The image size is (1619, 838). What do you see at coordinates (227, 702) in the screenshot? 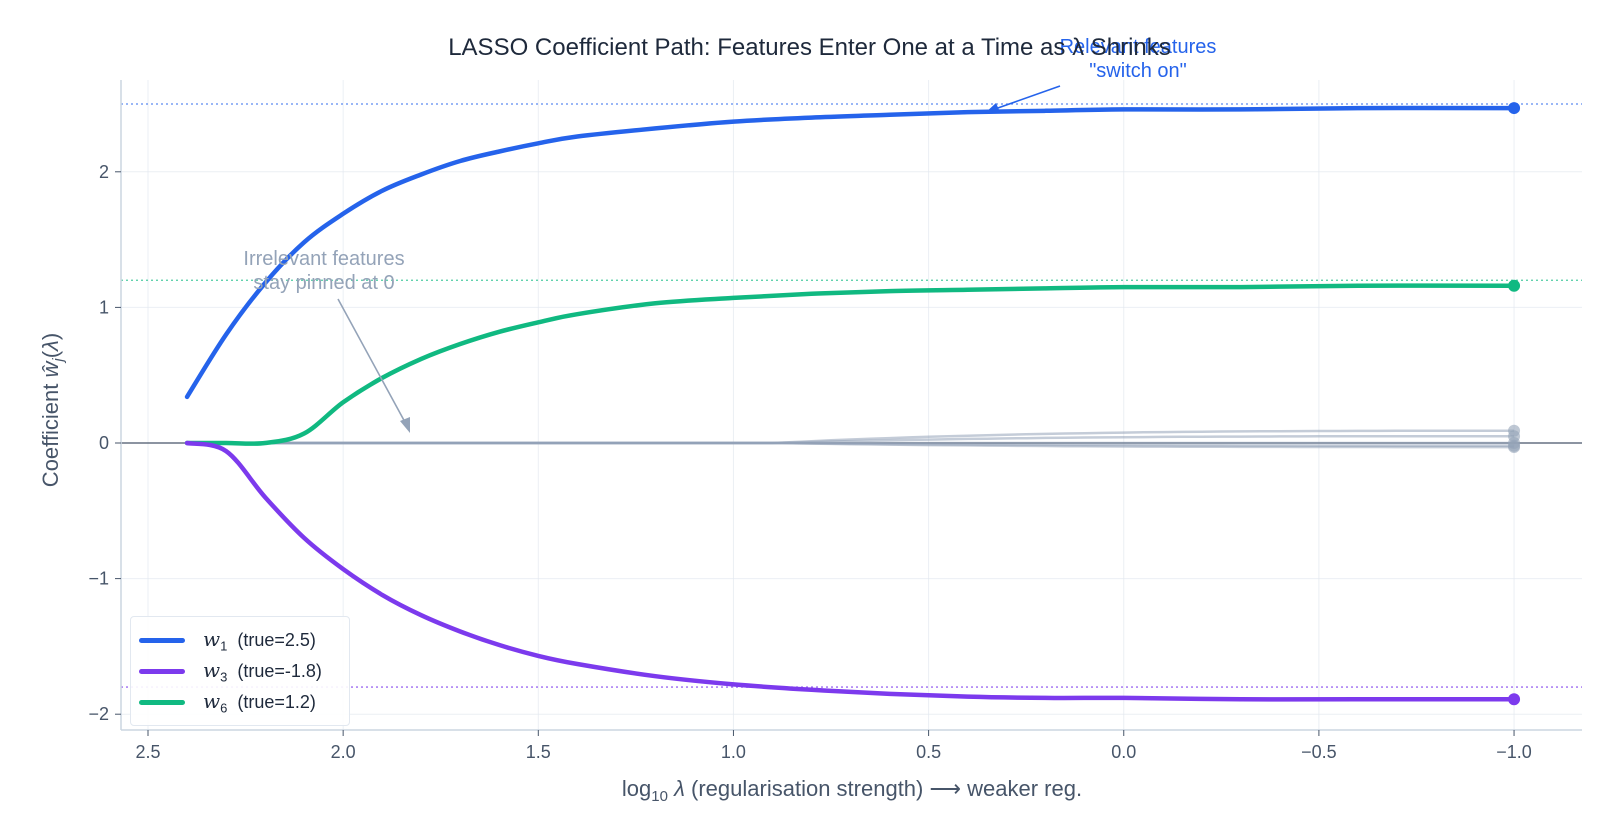
I see `legend-item-w6: w6 (true=1.2)` at bounding box center [227, 702].